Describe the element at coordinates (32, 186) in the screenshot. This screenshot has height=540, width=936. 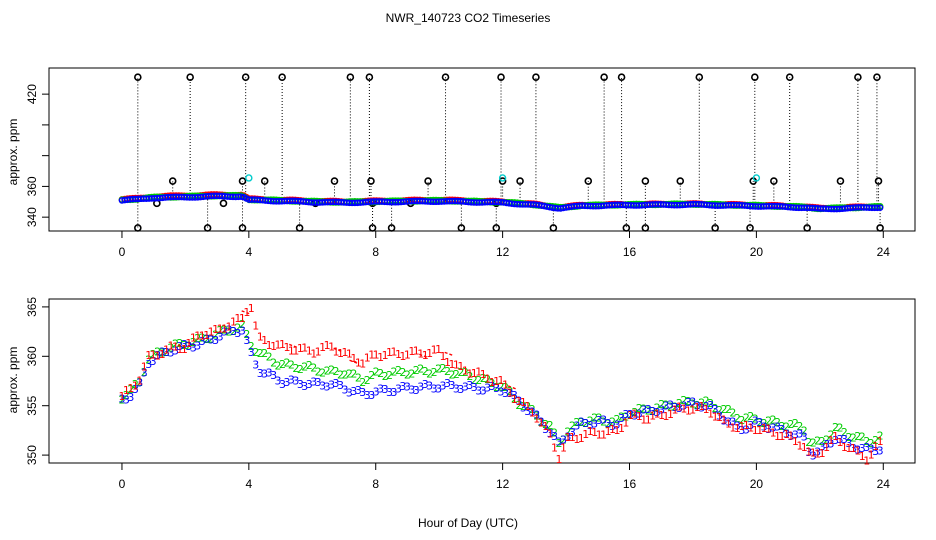
I see `y-tick-label: 360` at that location.